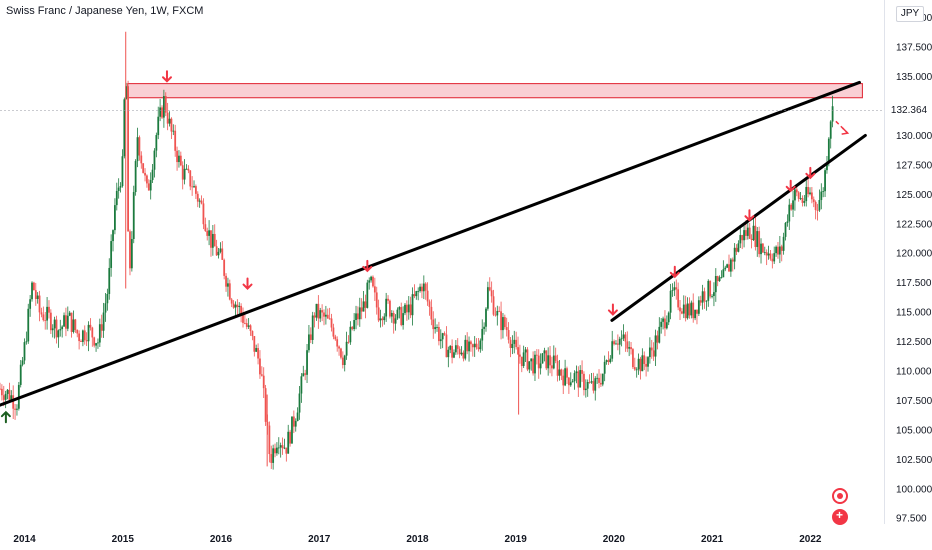  Describe the element at coordinates (614, 539) in the screenshot. I see `x-tick-label: 2020` at that location.